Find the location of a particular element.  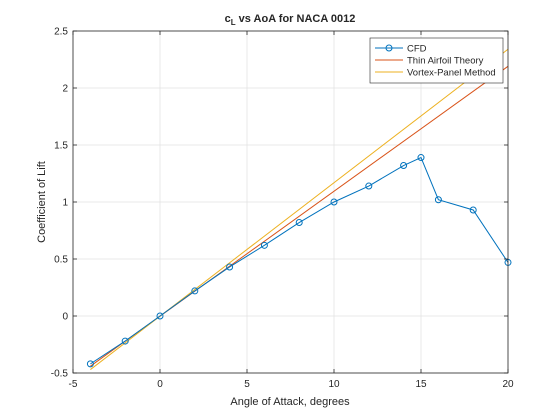

x-tick-label: 15 is located at coordinates (421, 384).